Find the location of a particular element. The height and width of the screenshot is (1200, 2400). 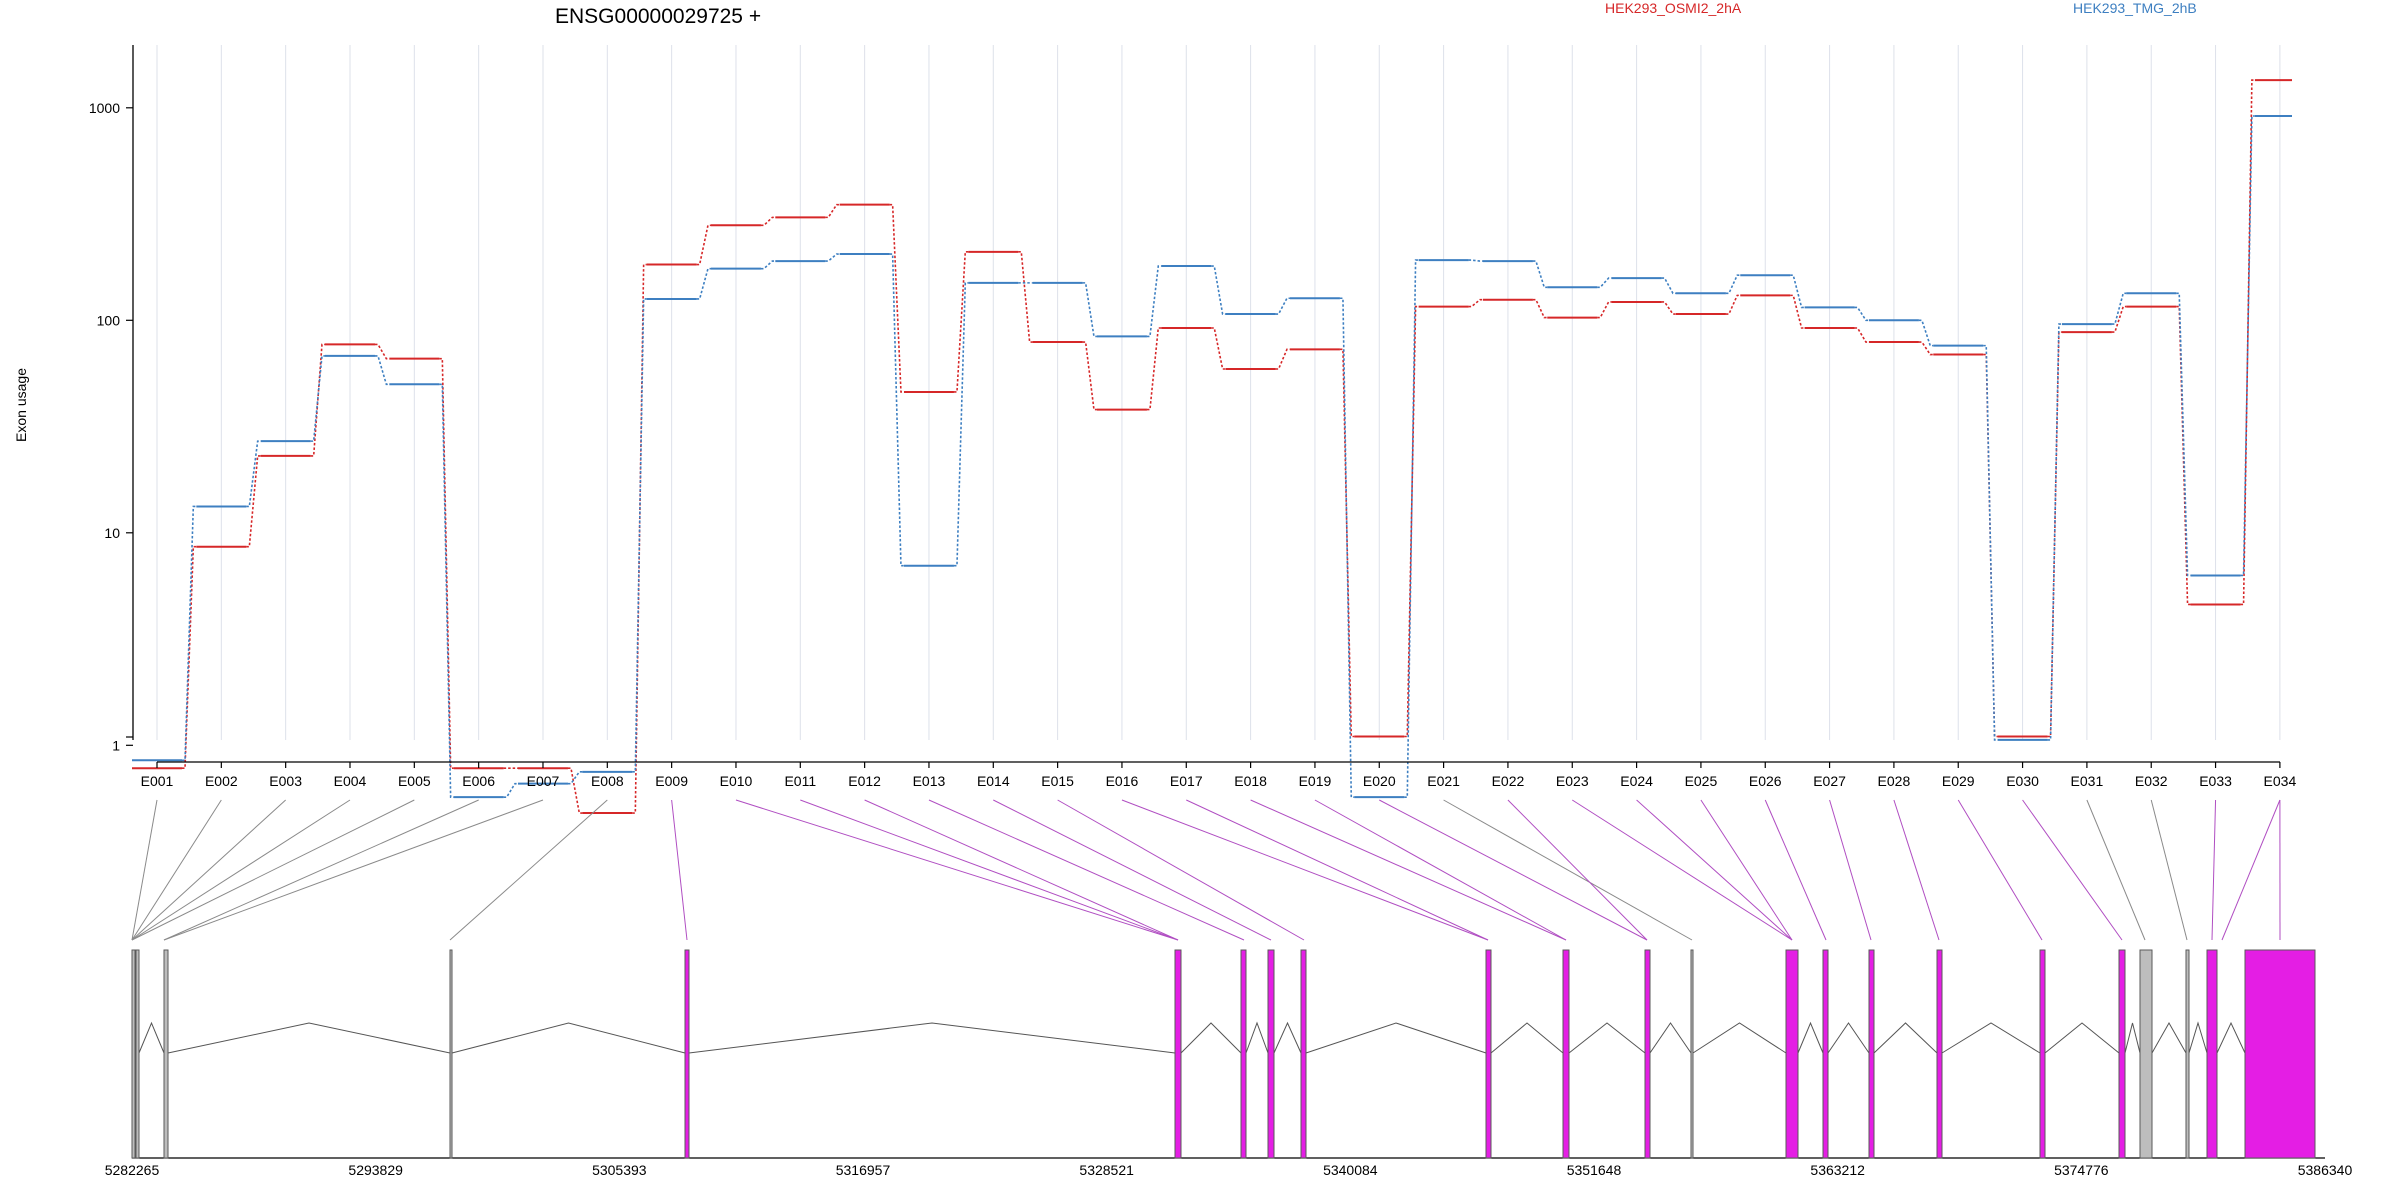

x-tick-label: E022 is located at coordinates (1508, 781).